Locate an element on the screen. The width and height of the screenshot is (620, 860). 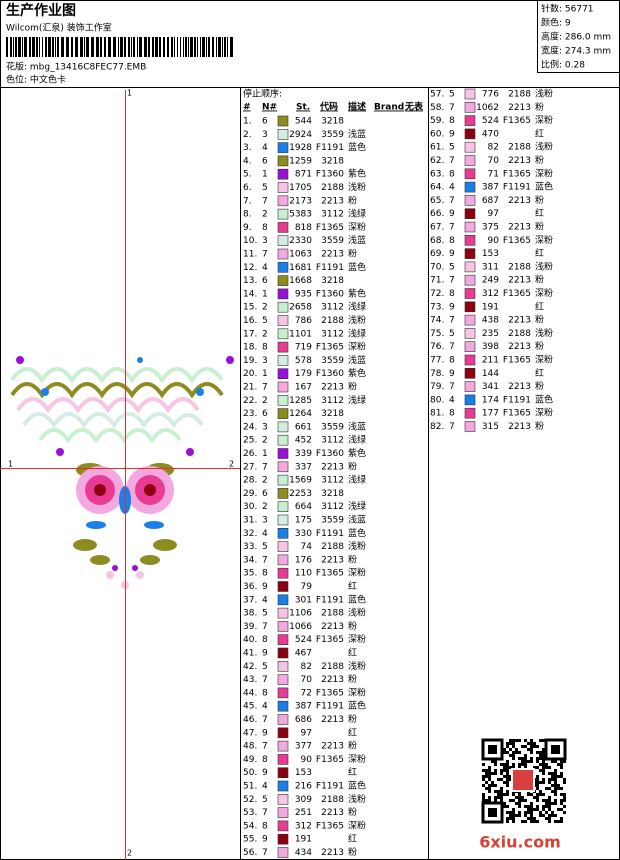
code: F1360 is located at coordinates (330, 374).